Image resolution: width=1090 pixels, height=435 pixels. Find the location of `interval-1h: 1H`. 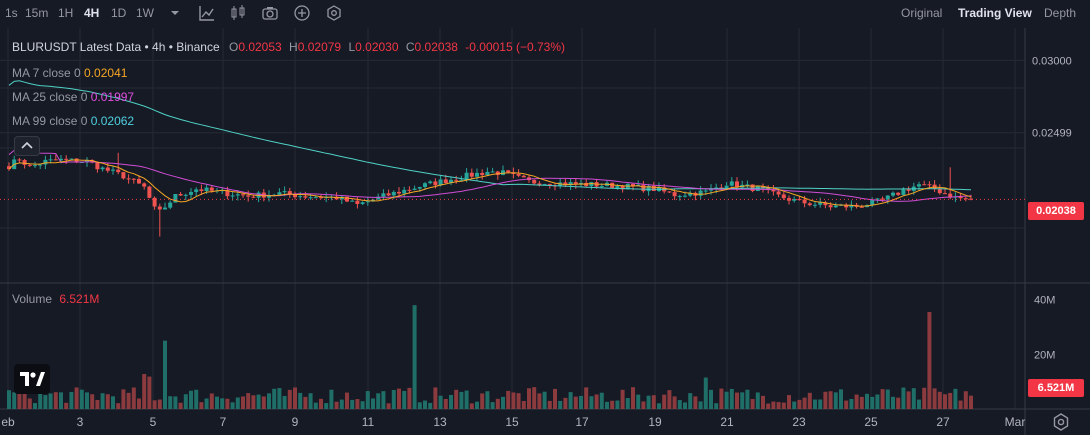

interval-1h: 1H is located at coordinates (66, 13).